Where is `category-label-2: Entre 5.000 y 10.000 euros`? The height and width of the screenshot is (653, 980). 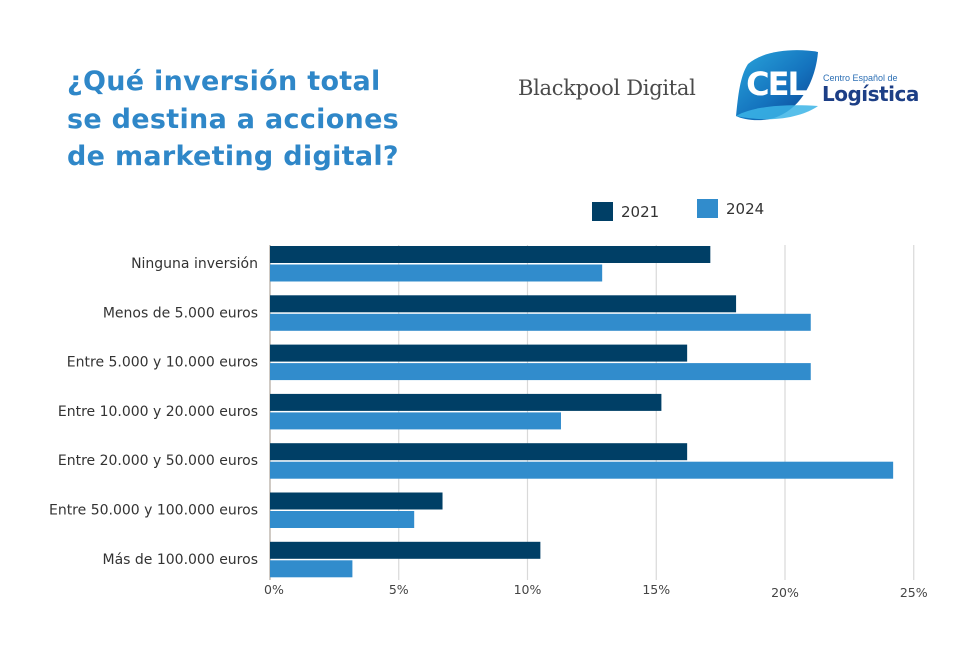 category-label-2: Entre 5.000 y 10.000 euros is located at coordinates (162, 363).